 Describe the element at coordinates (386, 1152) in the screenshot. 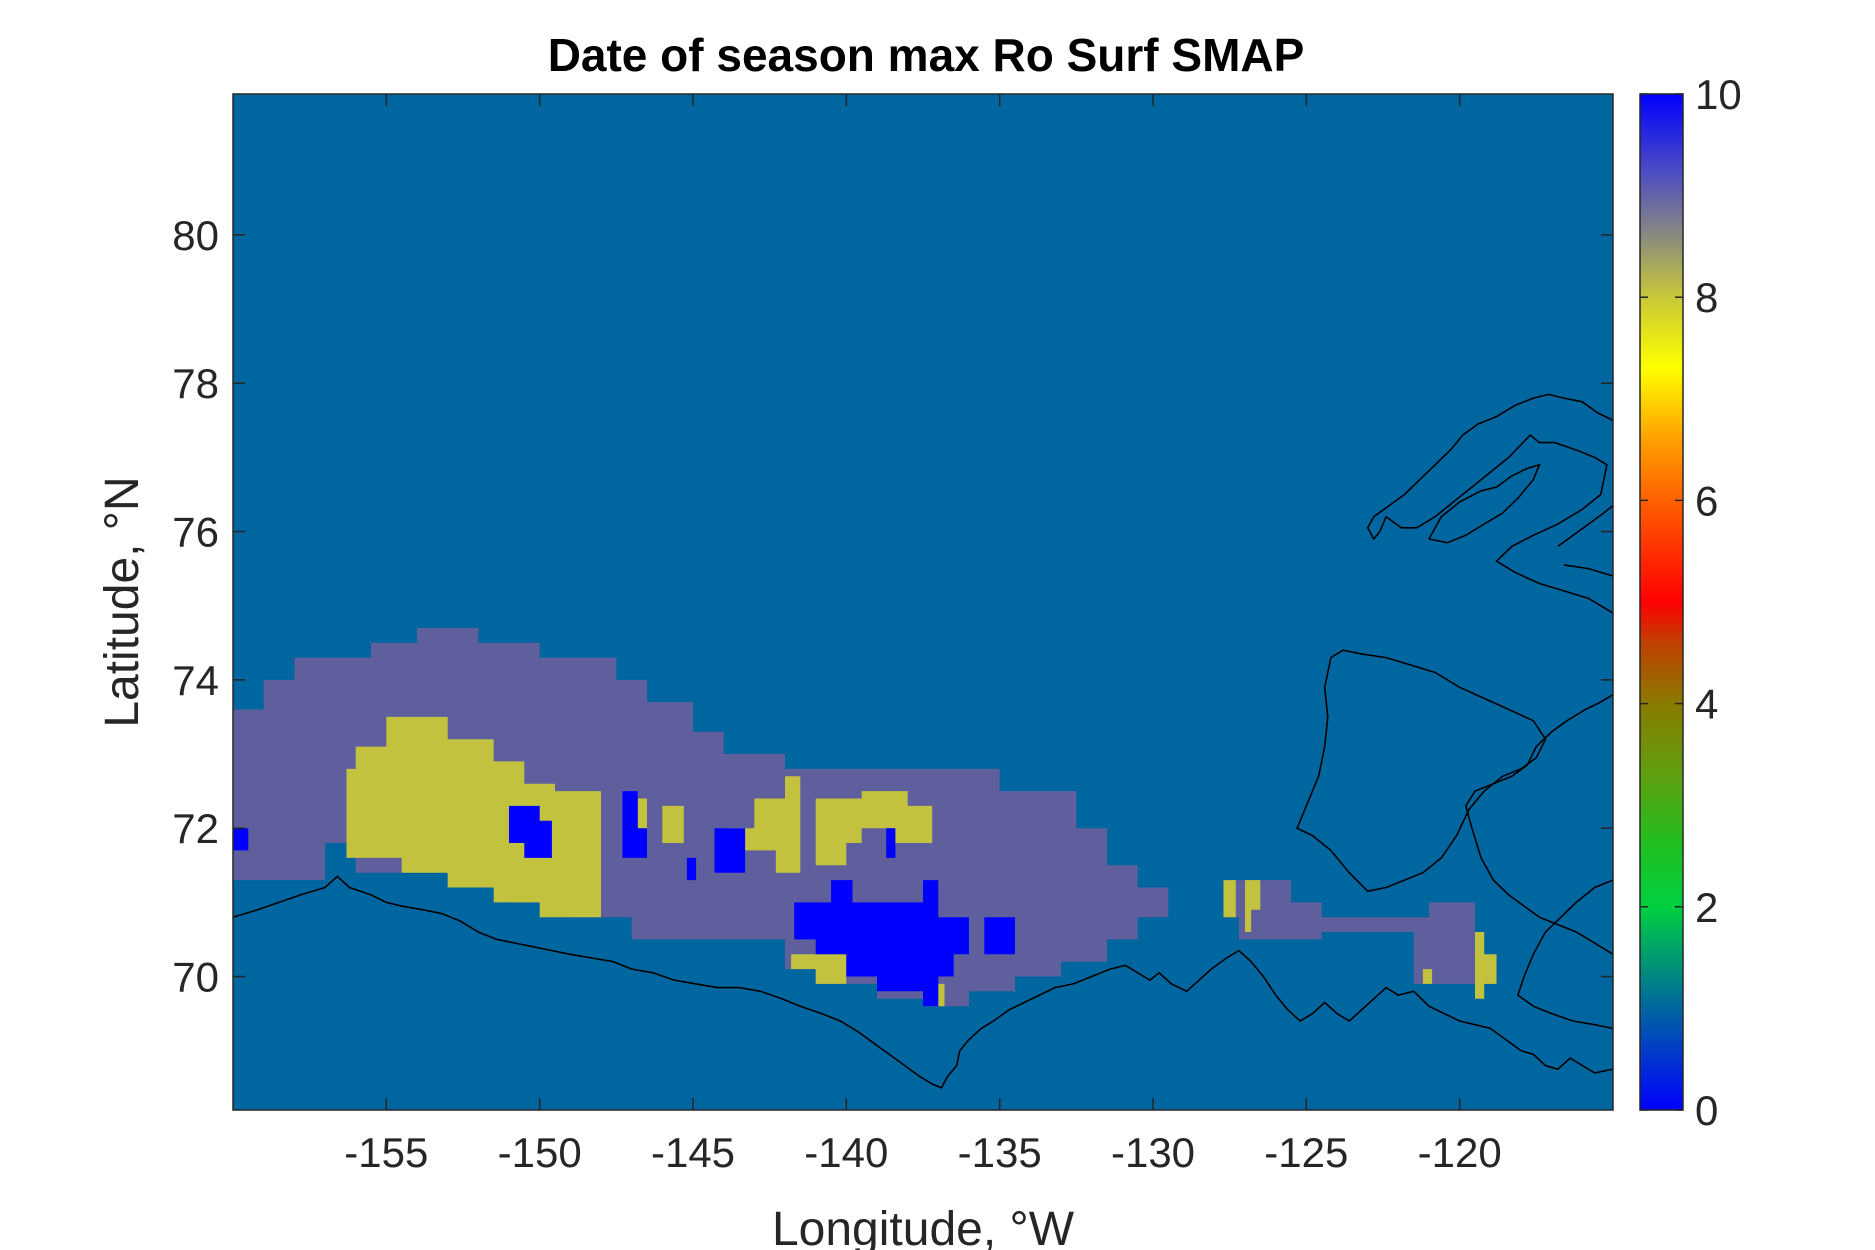

I see `x-tick-label-0: -155` at that location.